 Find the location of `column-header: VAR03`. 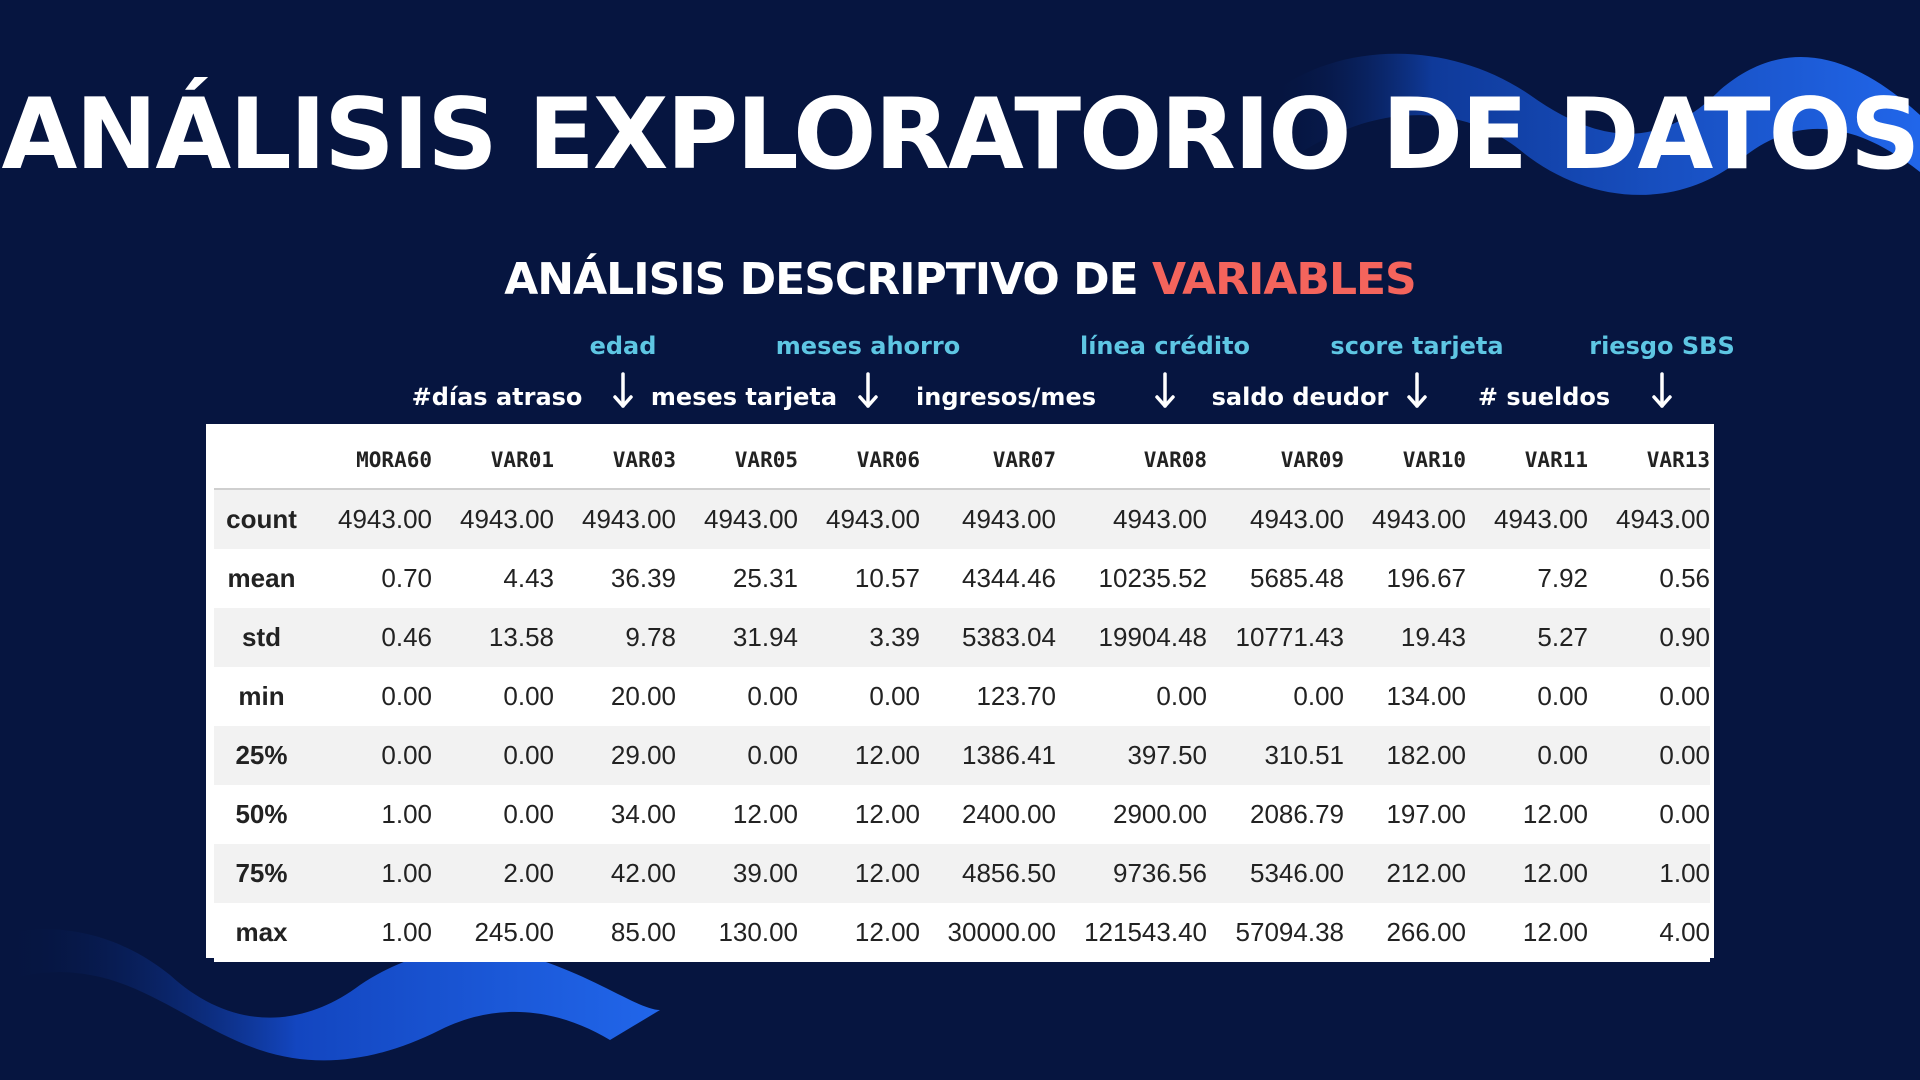

column-header: VAR03 is located at coordinates (615, 461).